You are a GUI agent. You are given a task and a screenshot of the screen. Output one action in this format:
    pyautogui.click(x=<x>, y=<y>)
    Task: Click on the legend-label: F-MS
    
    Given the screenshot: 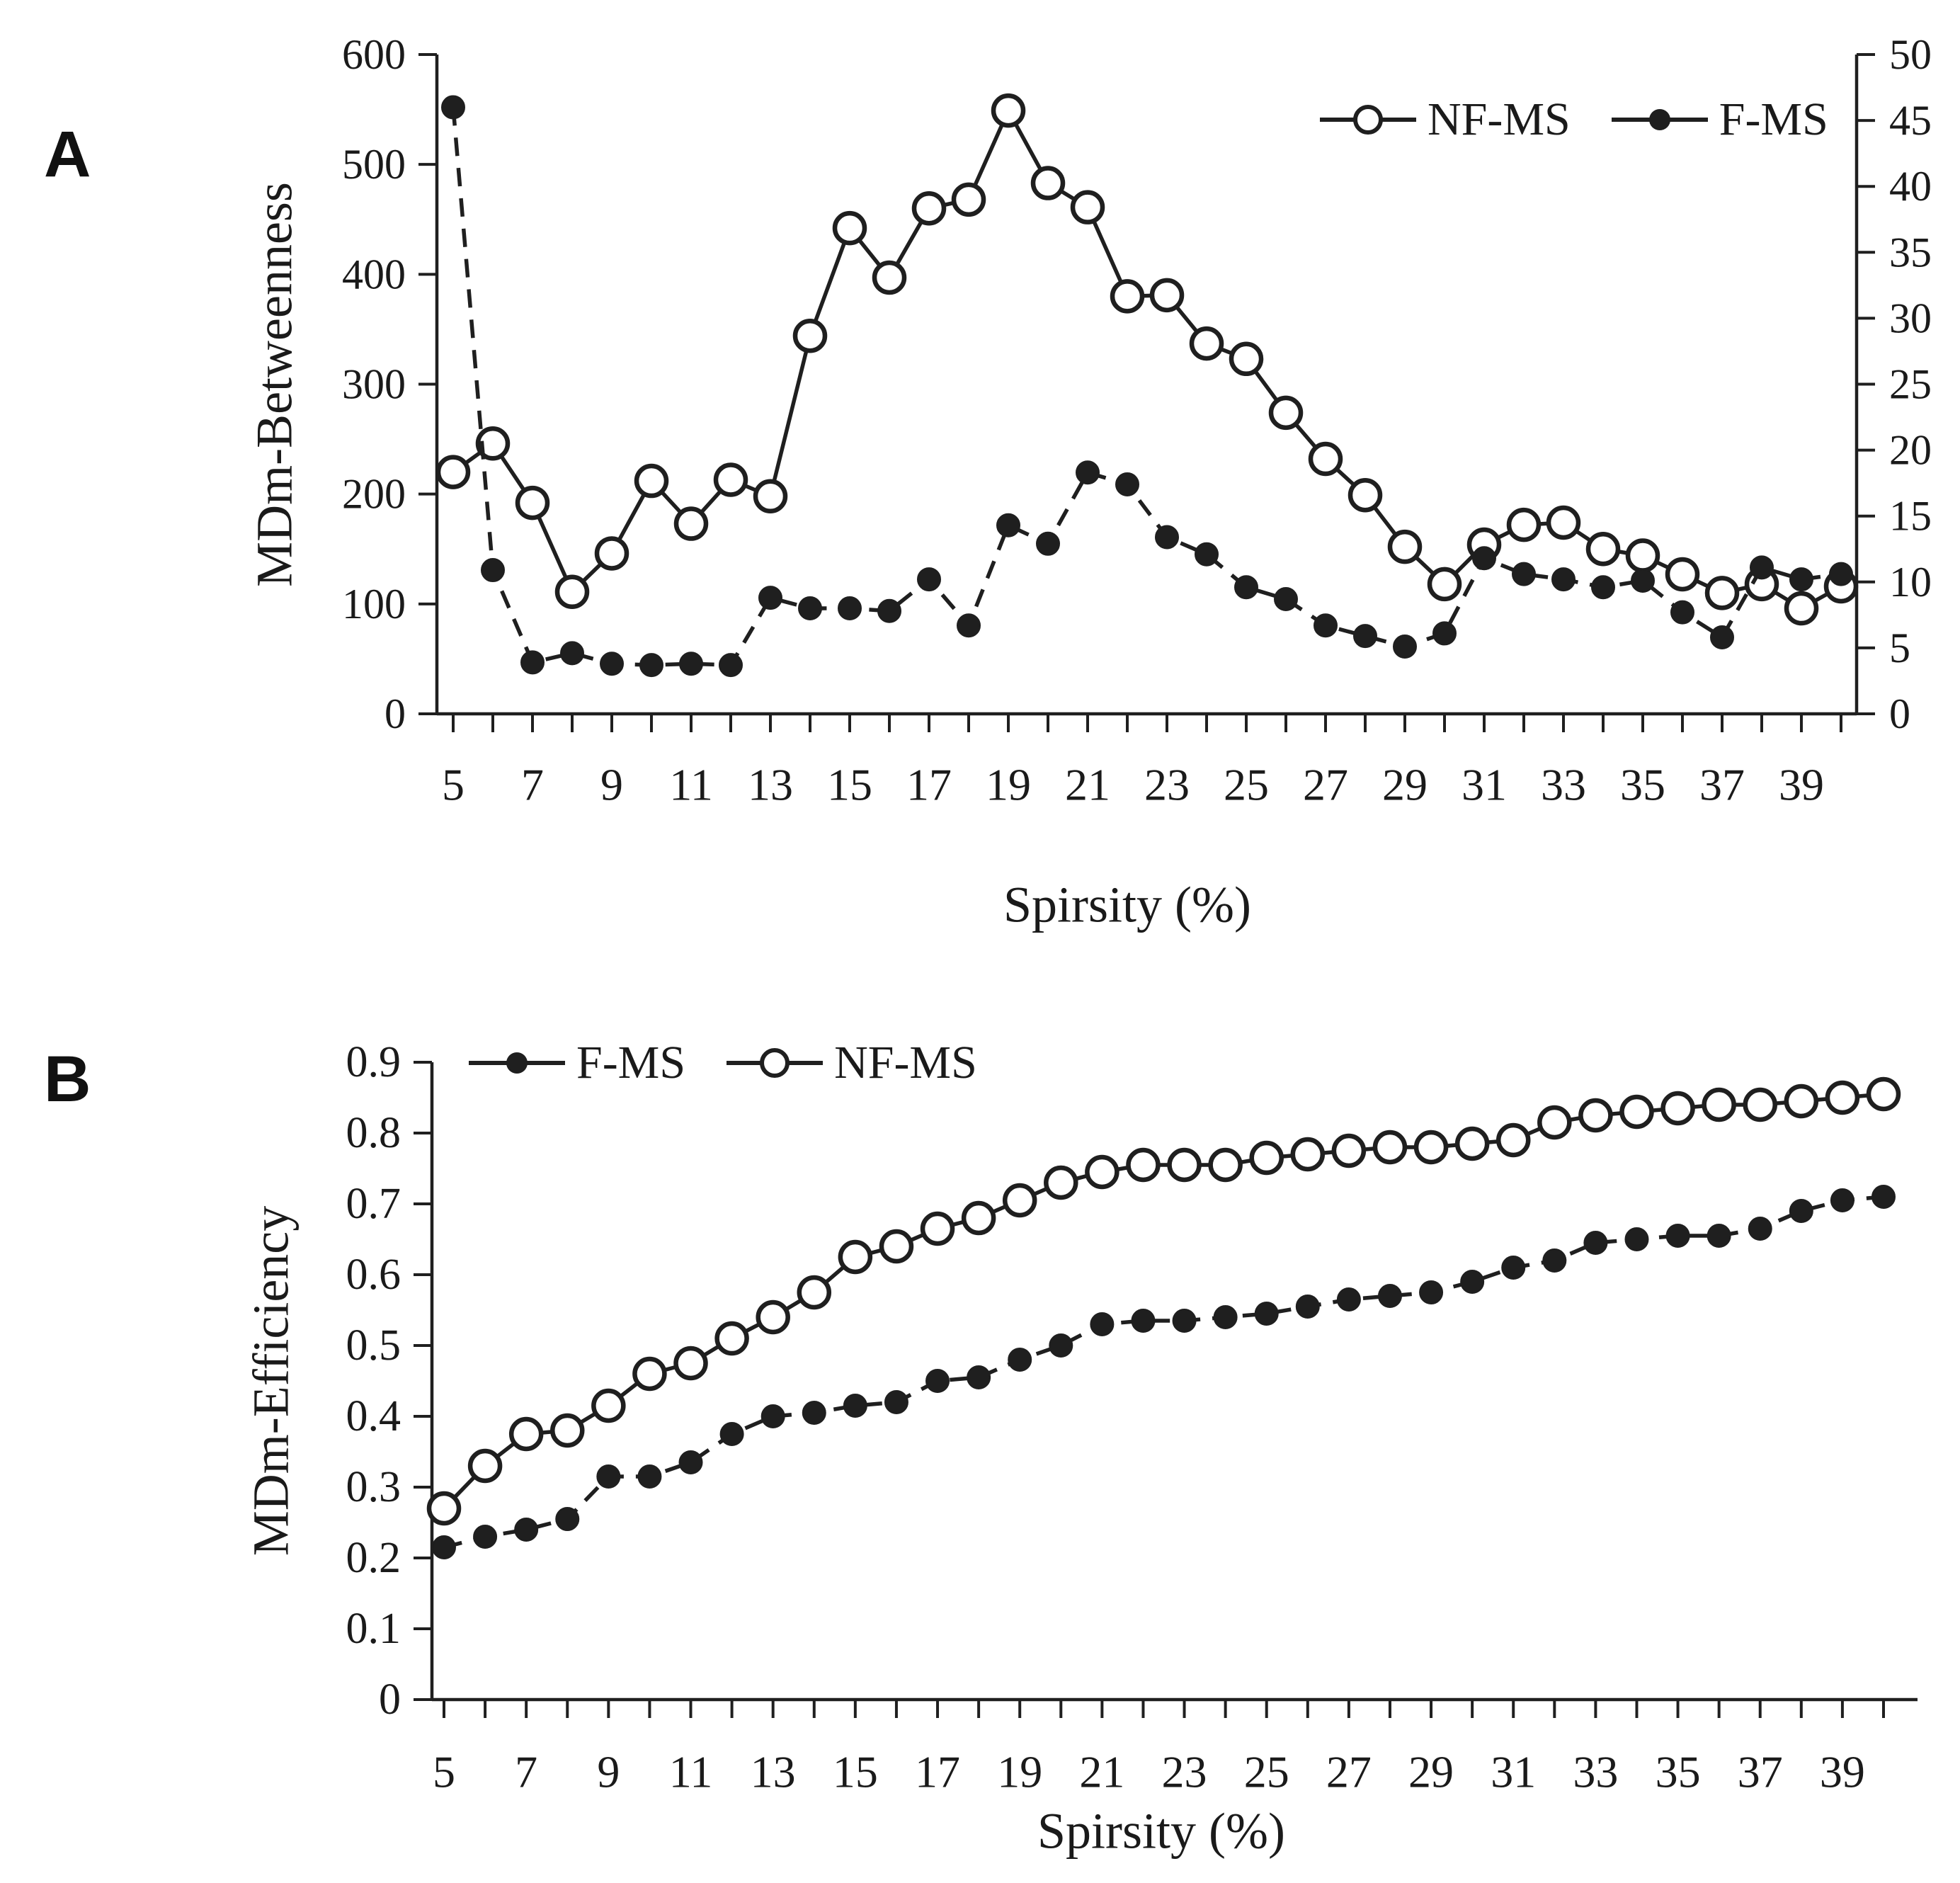 What is the action you would take?
    pyautogui.click(x=631, y=1062)
    